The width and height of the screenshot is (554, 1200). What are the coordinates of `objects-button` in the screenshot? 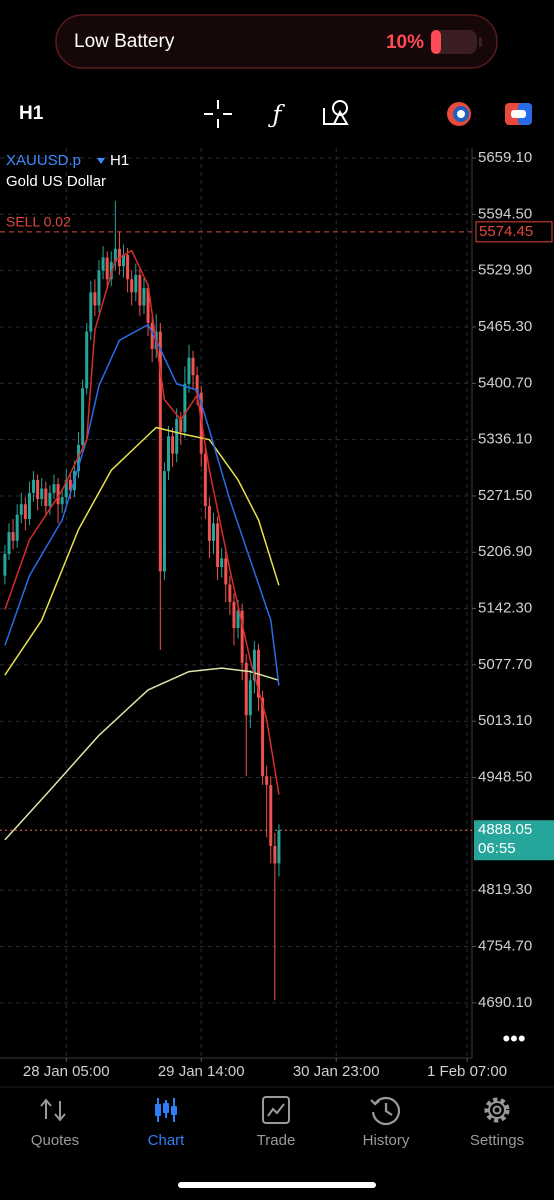 It's located at (336, 112).